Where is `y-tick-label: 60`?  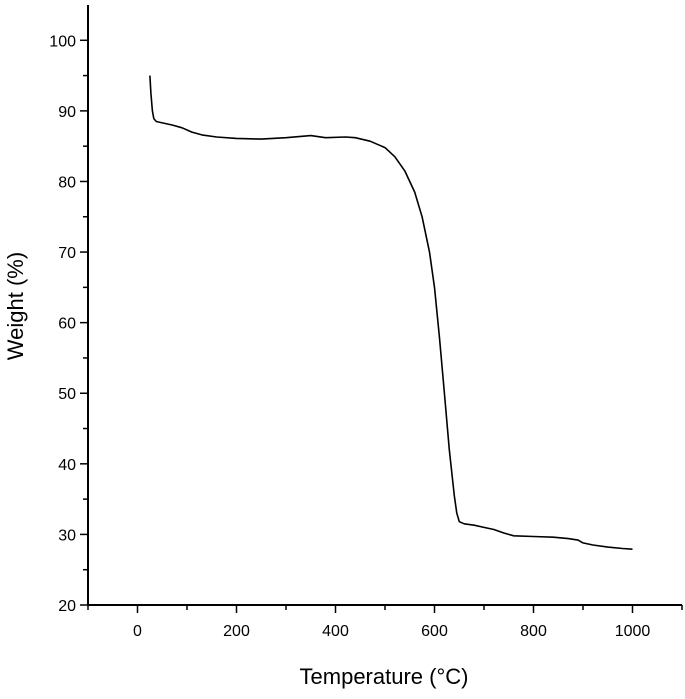
y-tick-label: 60 is located at coordinates (67, 324).